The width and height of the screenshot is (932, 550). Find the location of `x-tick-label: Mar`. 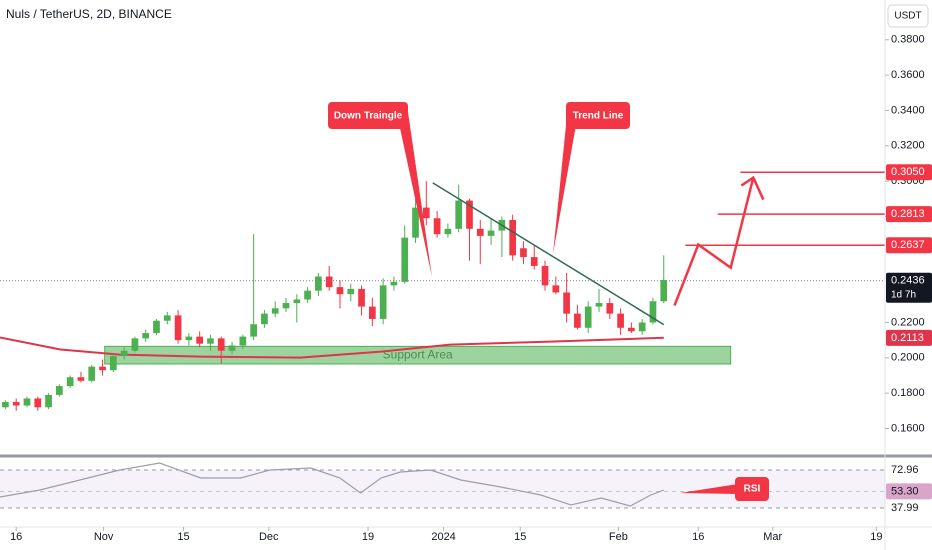

x-tick-label: Mar is located at coordinates (772, 537).